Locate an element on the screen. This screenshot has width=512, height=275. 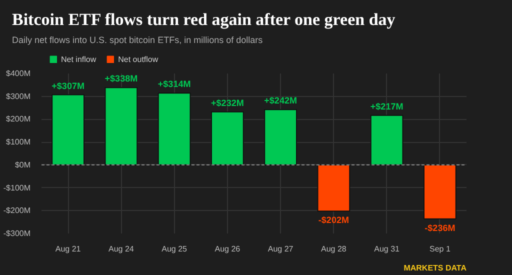
data-label: -$202M is located at coordinates (333, 220).